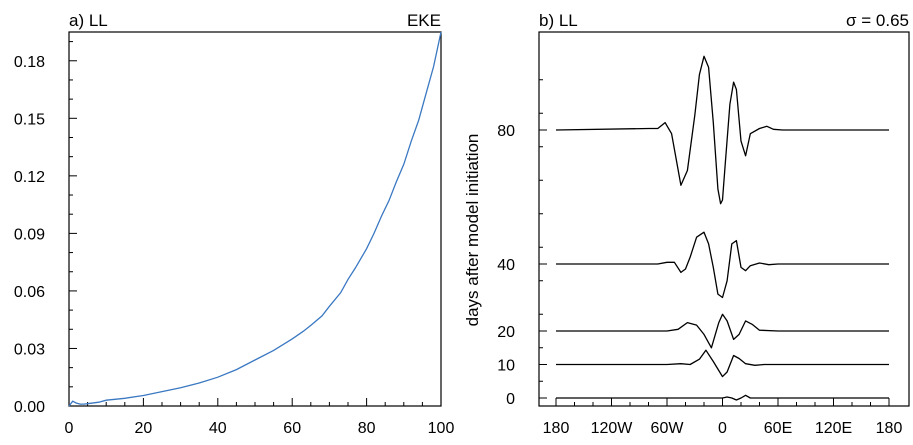 The width and height of the screenshot is (913, 445). Describe the element at coordinates (506, 366) in the screenshot. I see `day-tick-label: 10` at that location.